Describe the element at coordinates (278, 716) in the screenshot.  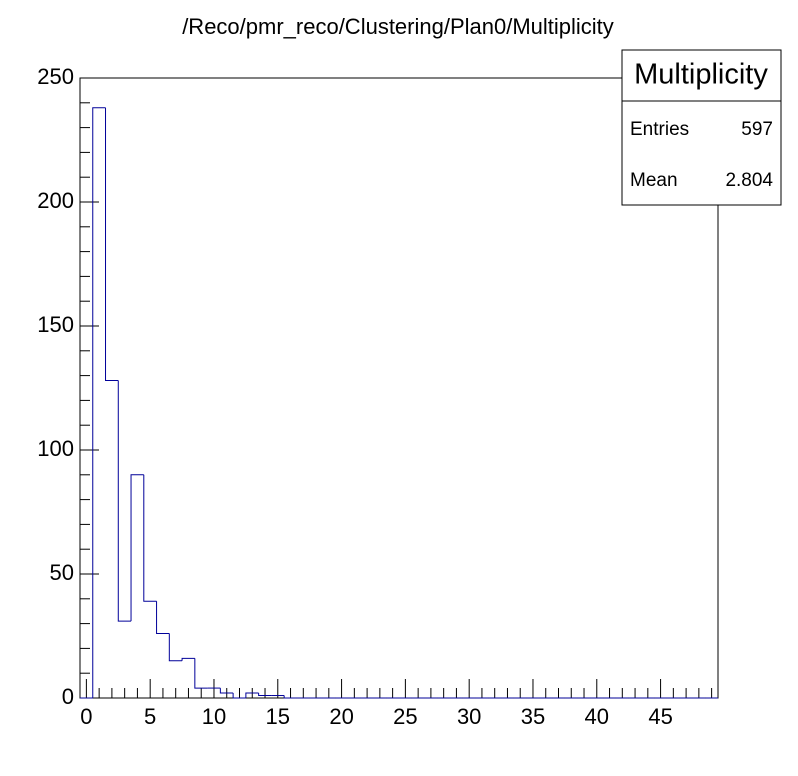
I see `x-tick-label: 15` at that location.